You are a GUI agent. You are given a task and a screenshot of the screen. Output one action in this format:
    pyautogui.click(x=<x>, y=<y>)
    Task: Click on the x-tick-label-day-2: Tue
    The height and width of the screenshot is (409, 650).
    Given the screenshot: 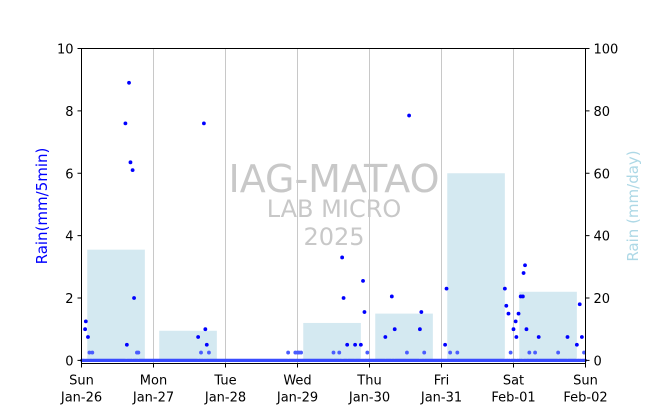 What is the action you would take?
    pyautogui.click(x=224, y=381)
    